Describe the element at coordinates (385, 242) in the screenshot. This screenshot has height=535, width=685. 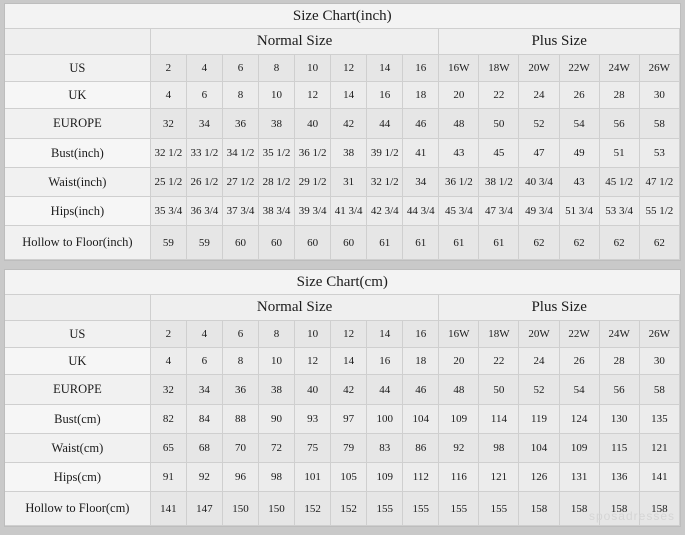
I see `cell-hollow-6: 61` at that location.